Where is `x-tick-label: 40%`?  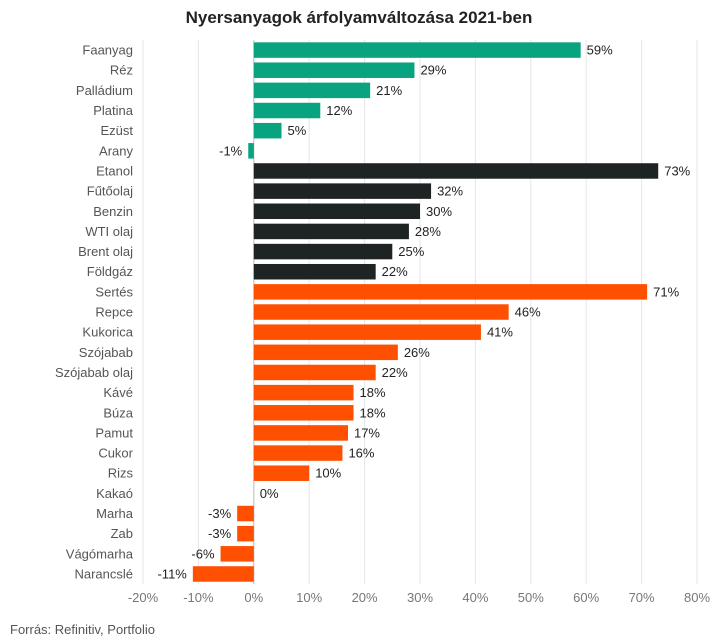
x-tick-label: 40% is located at coordinates (475, 597).